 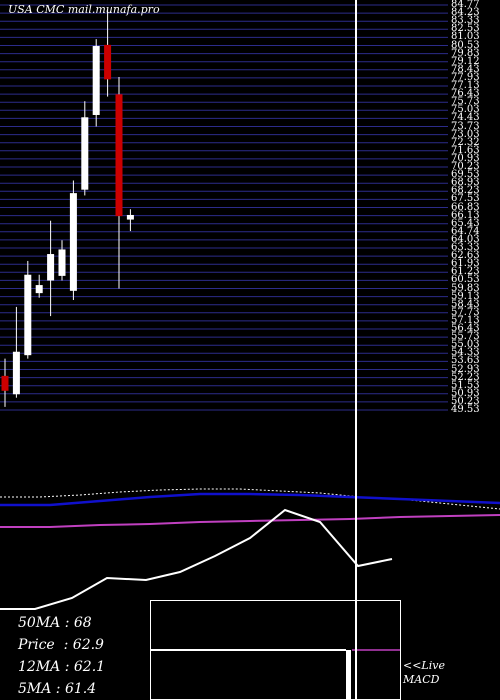 What do you see at coordinates (465, 353) in the screenshot?
I see `price-tick-label: 54.33` at bounding box center [465, 353].